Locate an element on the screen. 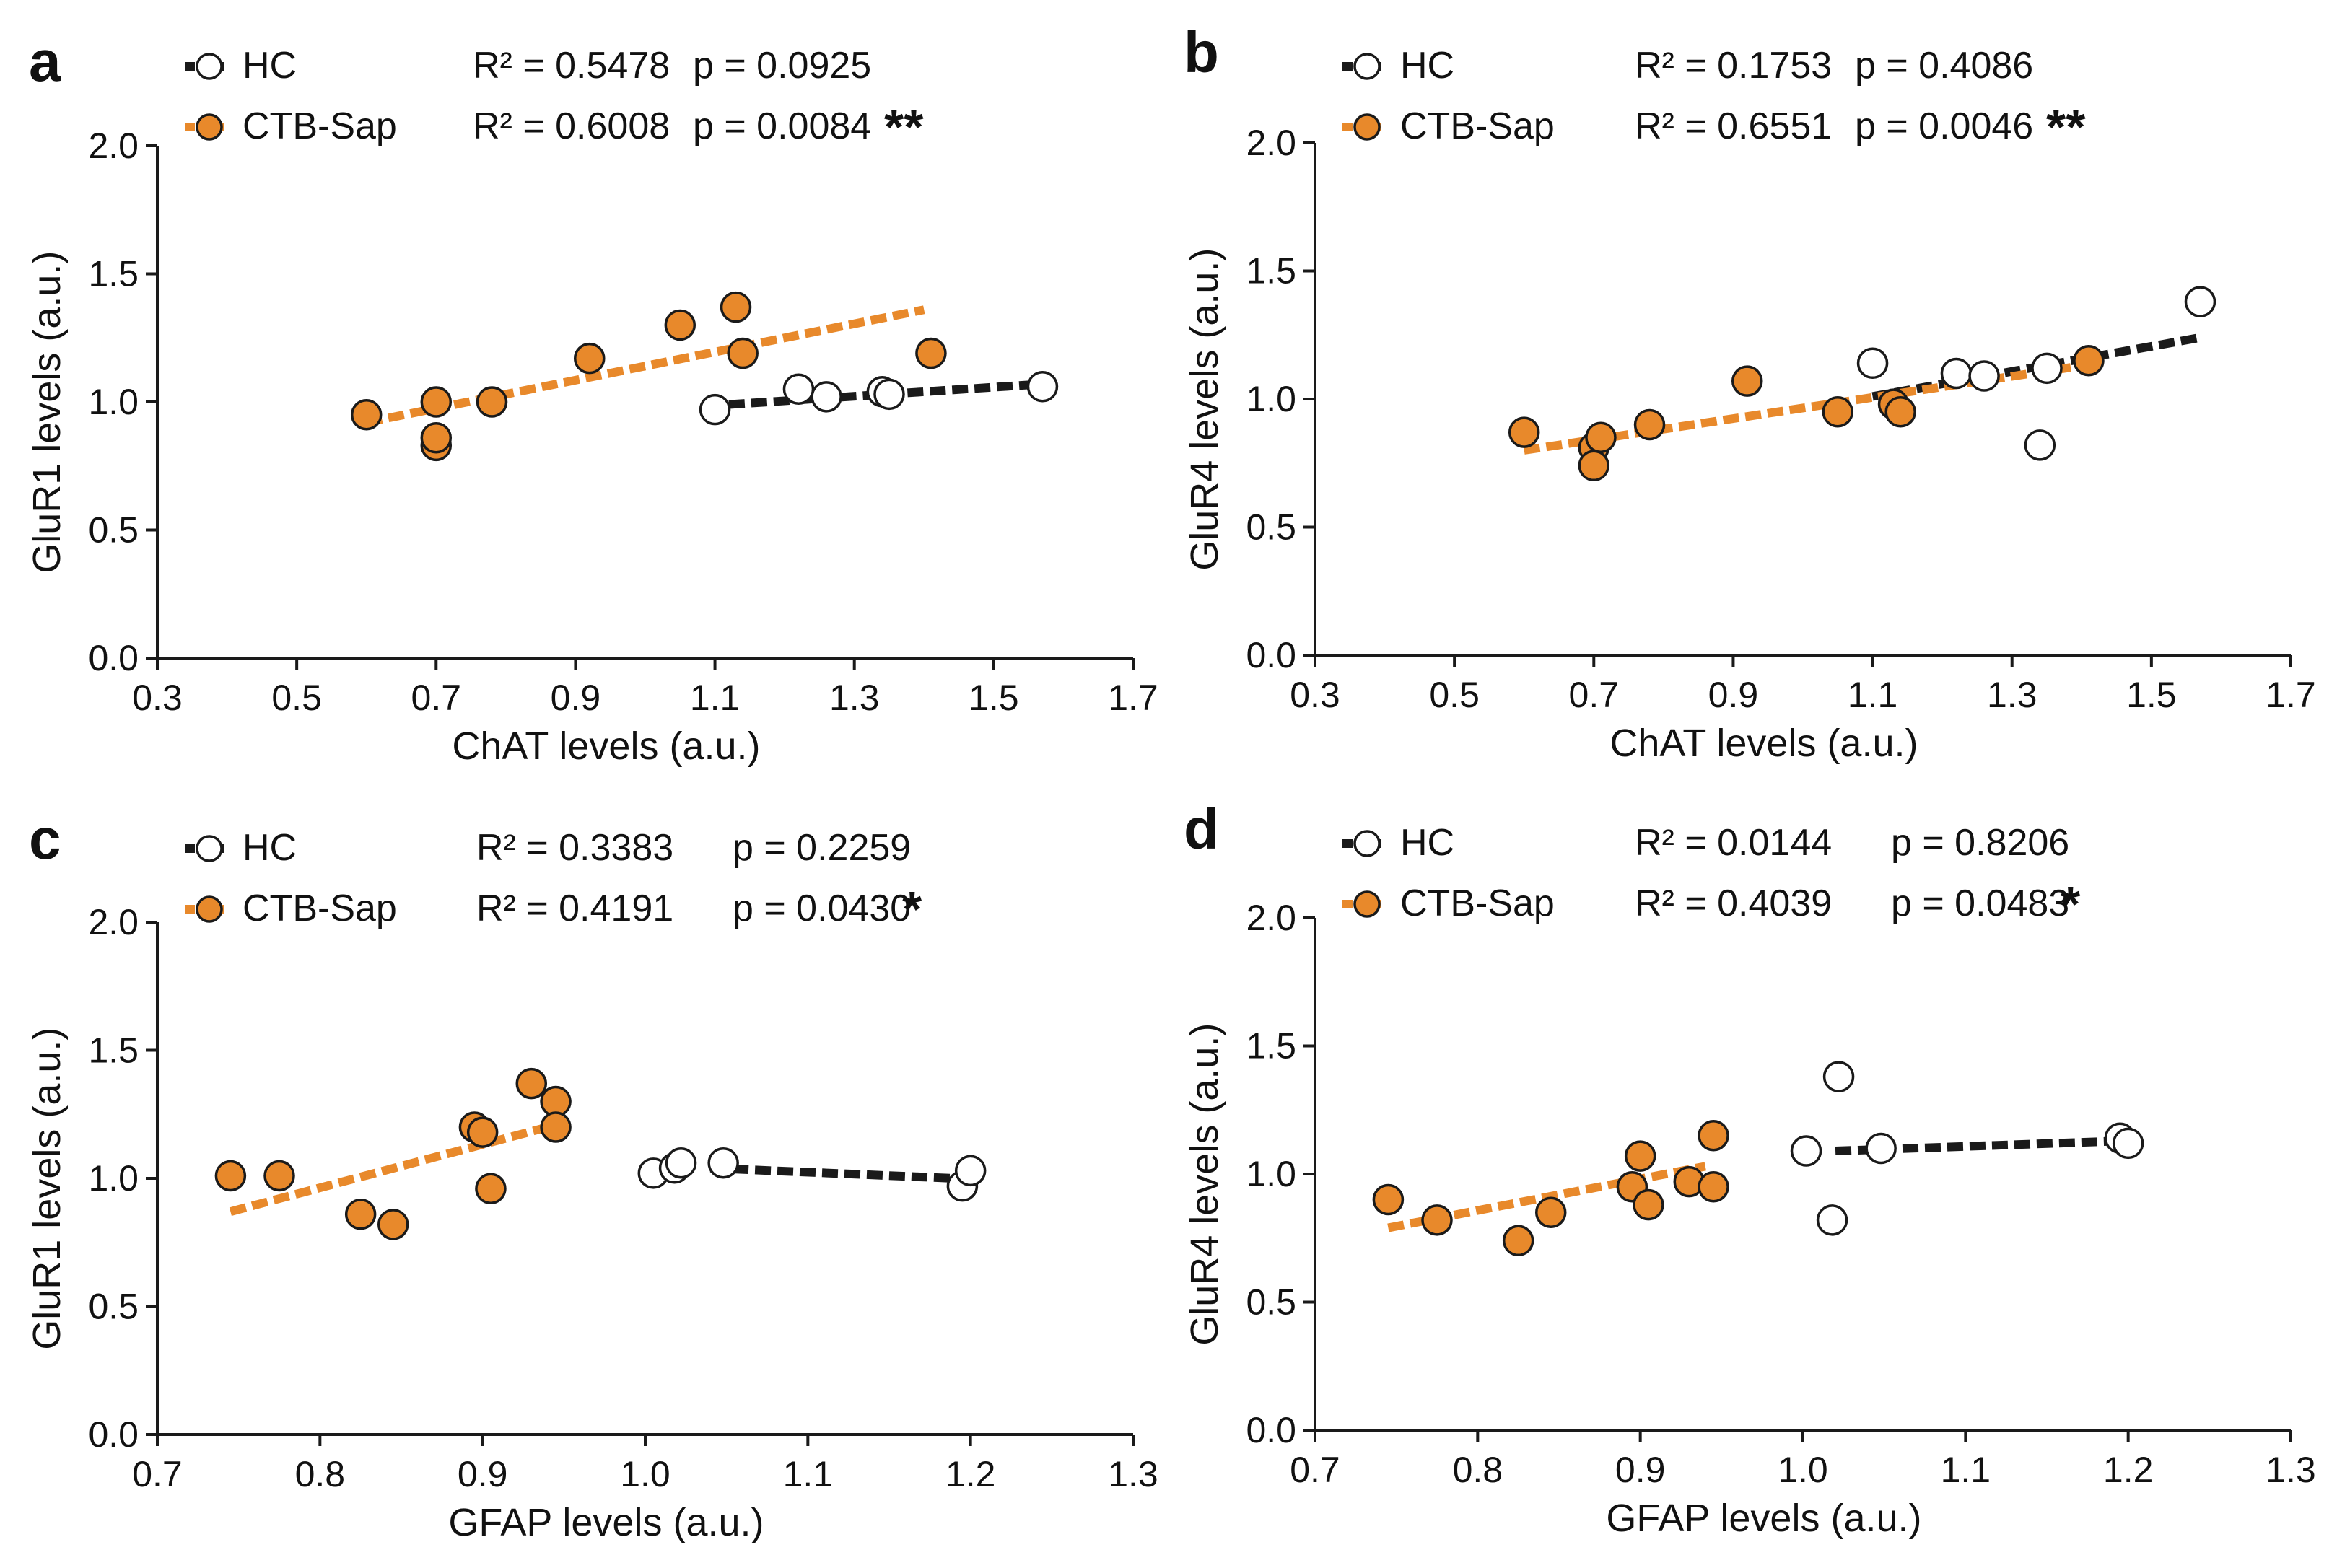 The height and width of the screenshot is (1568, 2337). legend-hc-p: p = 0.2259 is located at coordinates (822, 848).